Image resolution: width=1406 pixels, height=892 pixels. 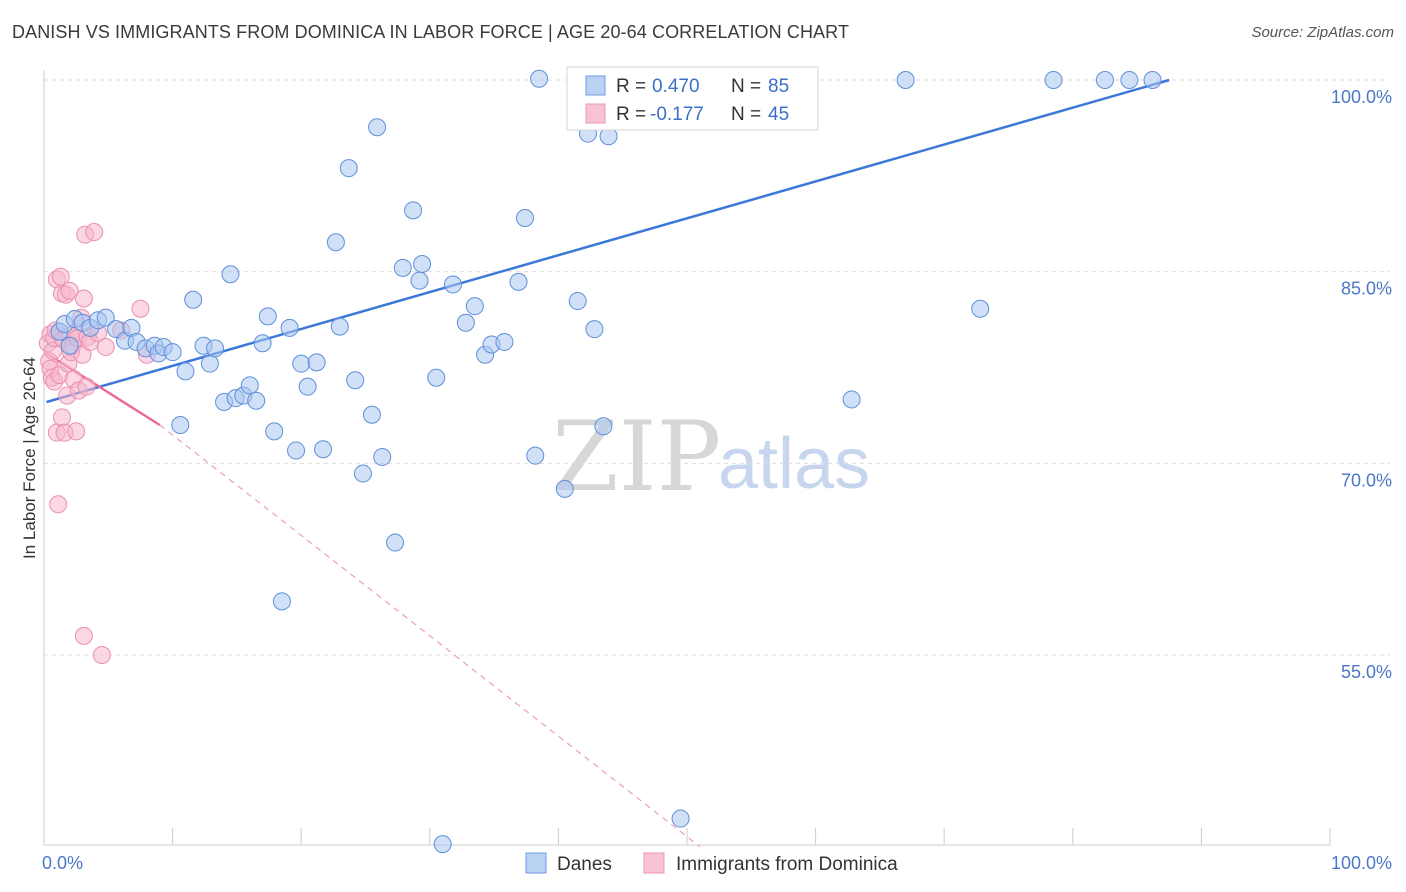 What do you see at coordinates (631, 114) in the screenshot?
I see `legend-r-label-2: R =` at bounding box center [631, 114].